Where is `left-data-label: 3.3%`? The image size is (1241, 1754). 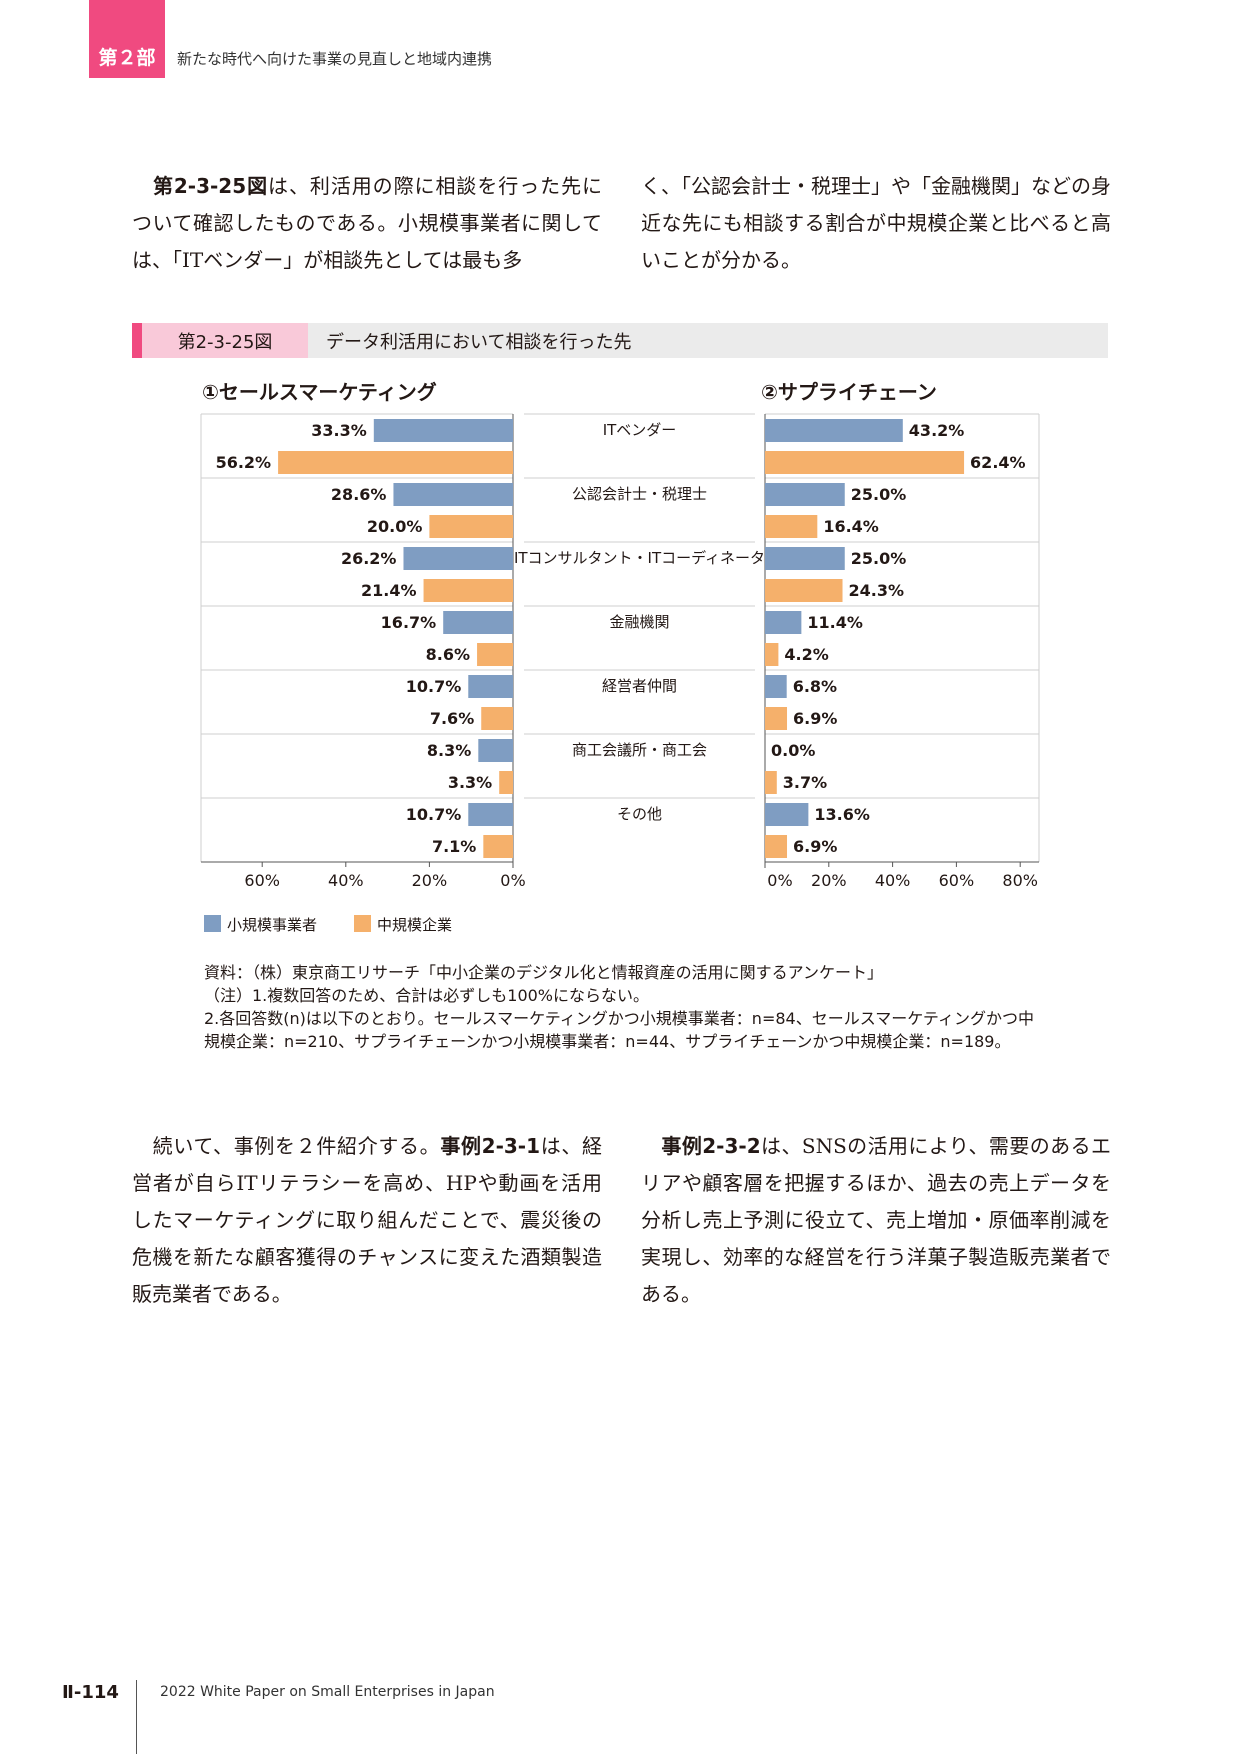
left-data-label: 3.3% is located at coordinates (470, 782).